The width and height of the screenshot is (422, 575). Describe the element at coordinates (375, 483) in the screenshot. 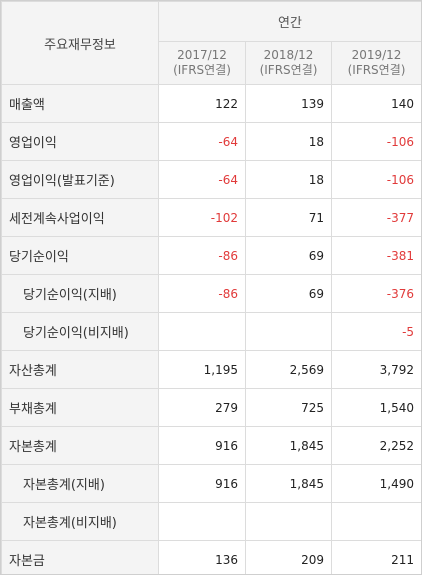

I see `value-cell: 1,490` at that location.